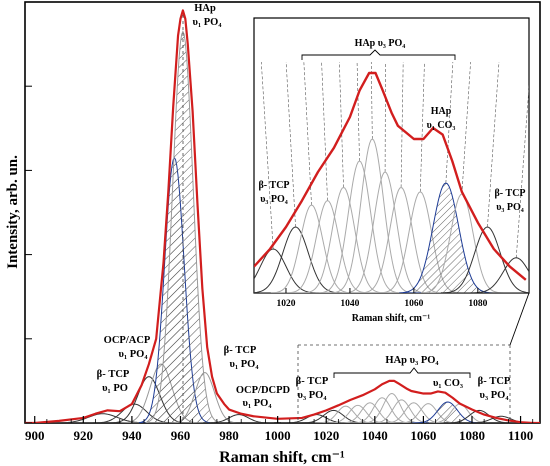 The height and width of the screenshot is (466, 550). I want to click on inset-x-tick-label: 1060, so click(413, 304).